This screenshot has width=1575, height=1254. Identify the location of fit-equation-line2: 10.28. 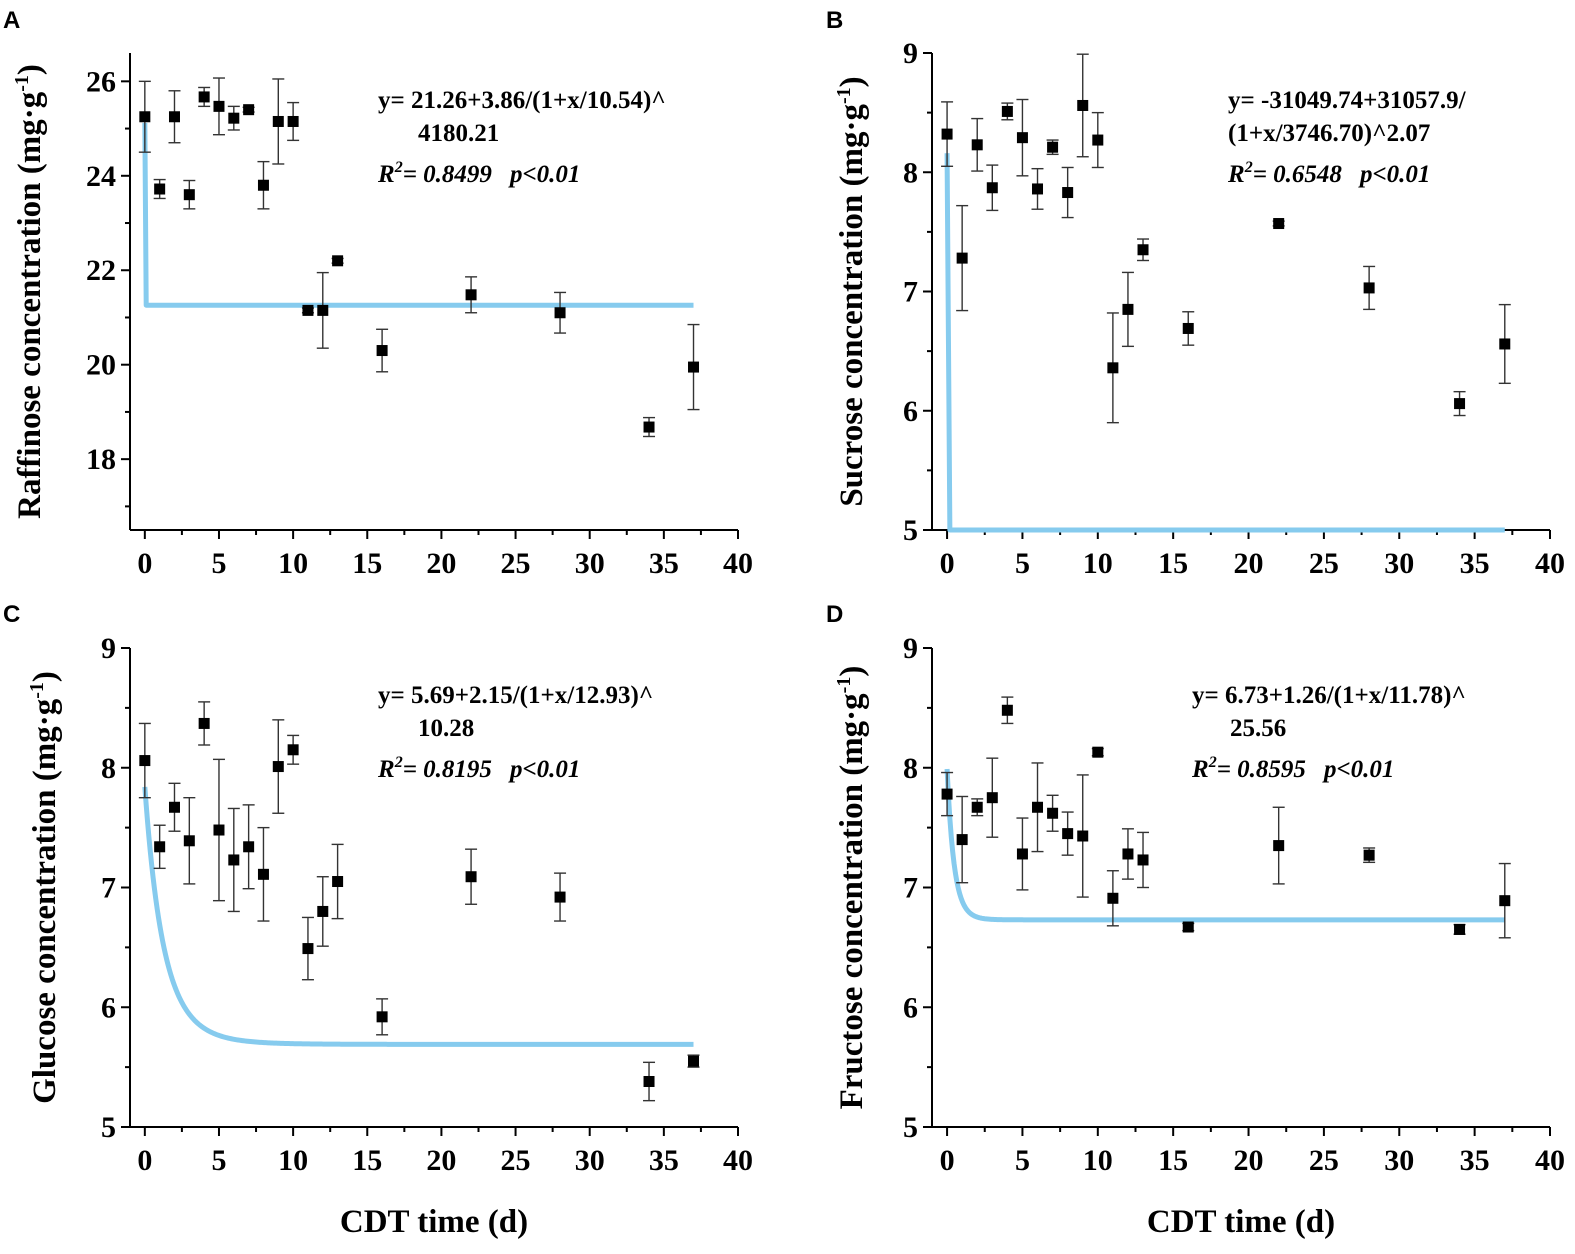
(446, 728).